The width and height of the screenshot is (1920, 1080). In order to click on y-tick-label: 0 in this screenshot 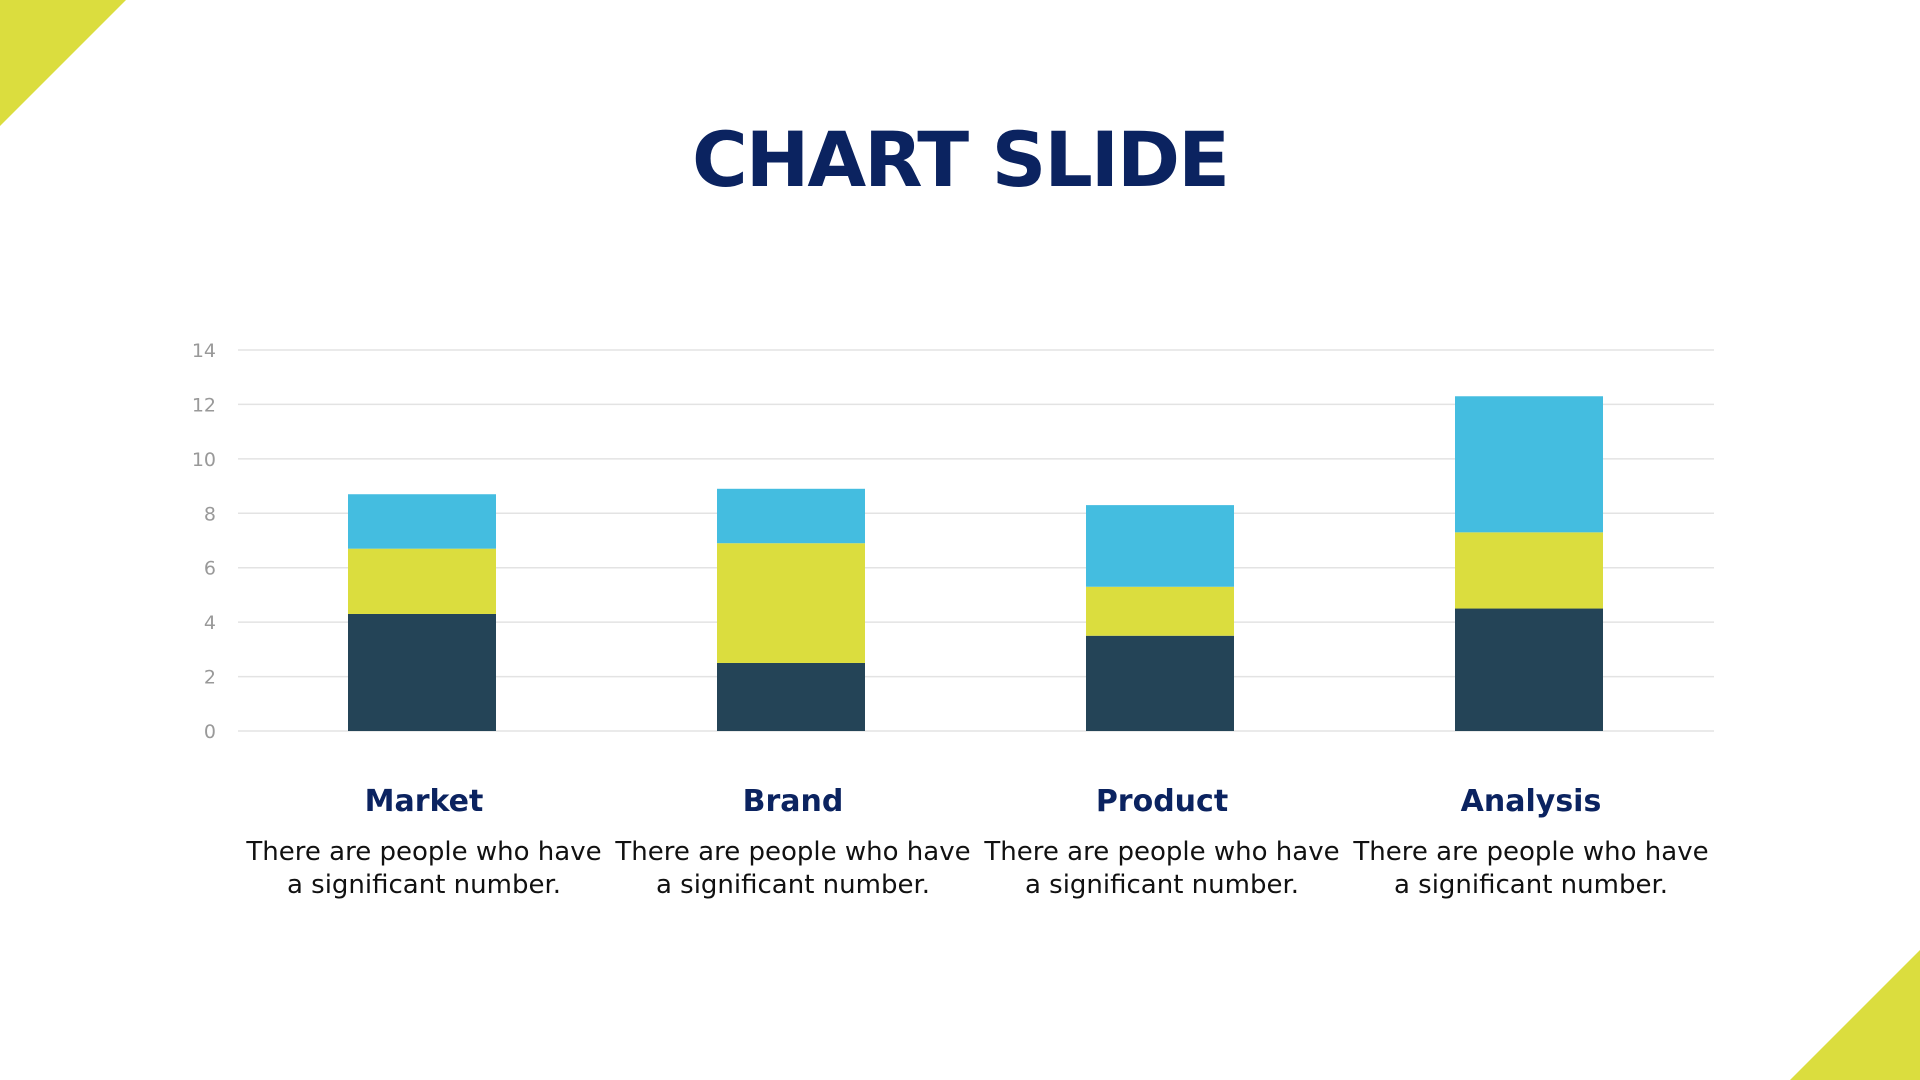, I will do `click(210, 732)`.